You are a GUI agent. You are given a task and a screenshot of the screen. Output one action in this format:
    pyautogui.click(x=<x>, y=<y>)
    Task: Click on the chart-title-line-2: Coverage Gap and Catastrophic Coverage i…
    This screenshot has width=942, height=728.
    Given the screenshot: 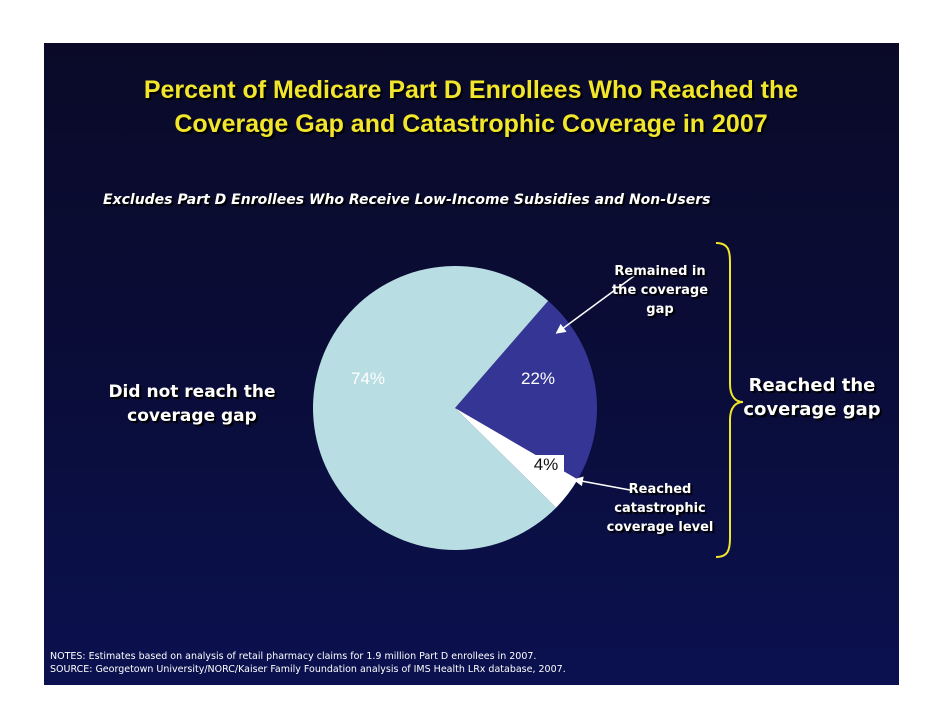 What is the action you would take?
    pyautogui.click(x=471, y=124)
    